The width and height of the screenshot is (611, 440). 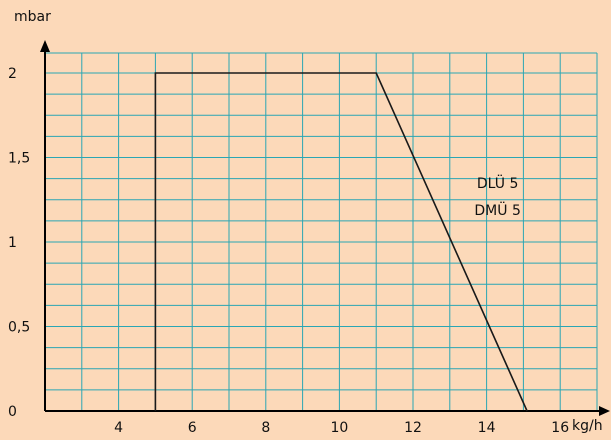 What do you see at coordinates (32, 17) in the screenshot?
I see `y-axis-label: mbar` at bounding box center [32, 17].